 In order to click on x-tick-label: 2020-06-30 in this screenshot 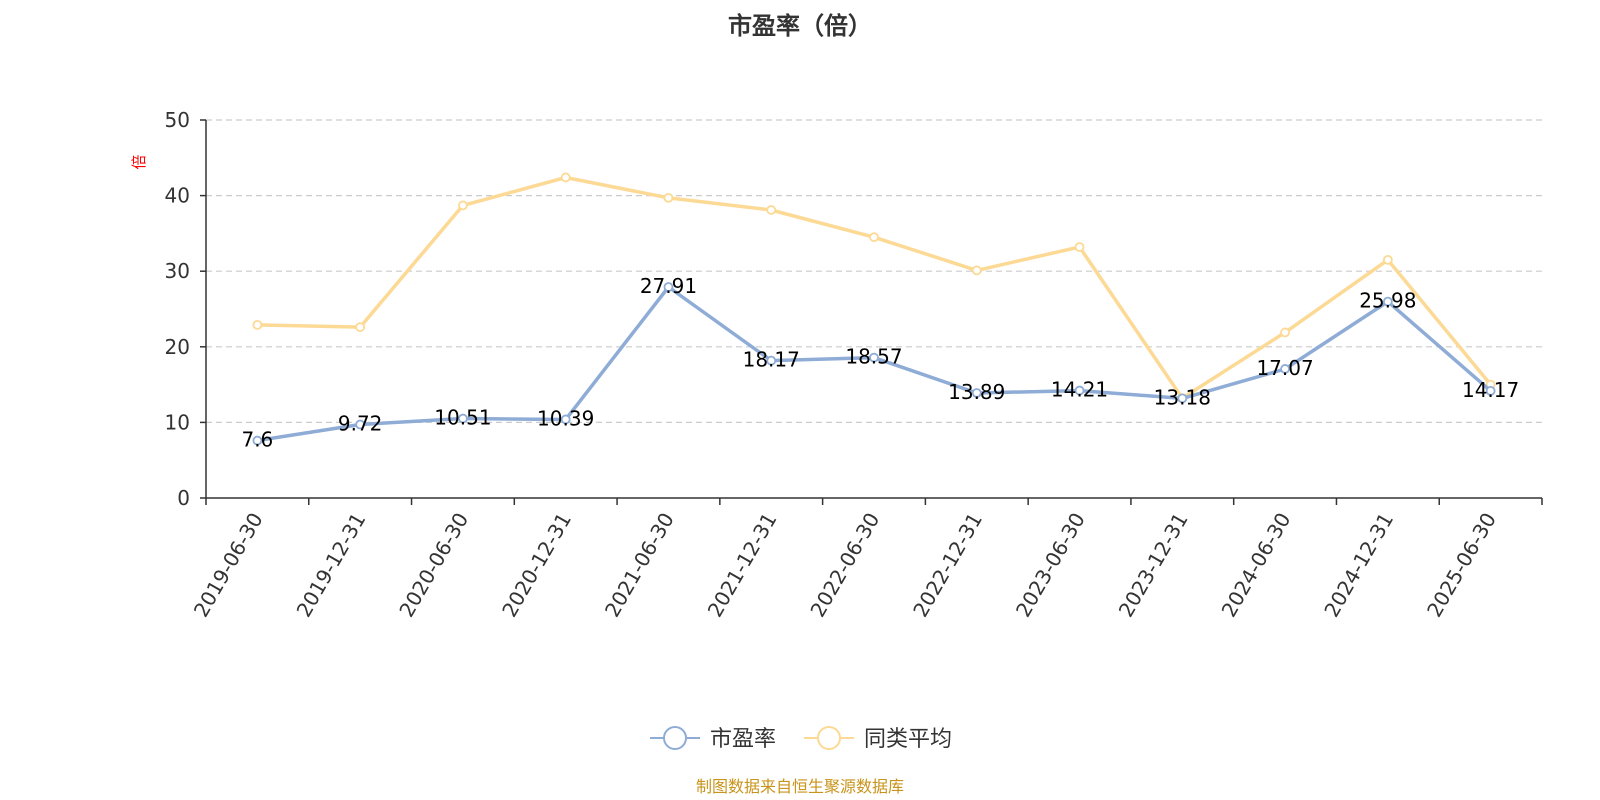, I will do `click(433, 565)`.